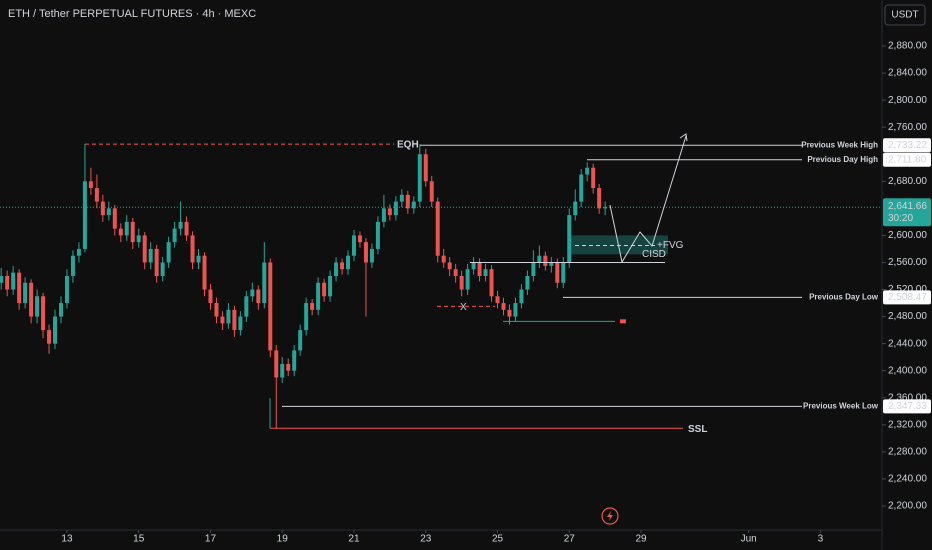 The width and height of the screenshot is (932, 550). I want to click on currency-button, so click(905, 15).